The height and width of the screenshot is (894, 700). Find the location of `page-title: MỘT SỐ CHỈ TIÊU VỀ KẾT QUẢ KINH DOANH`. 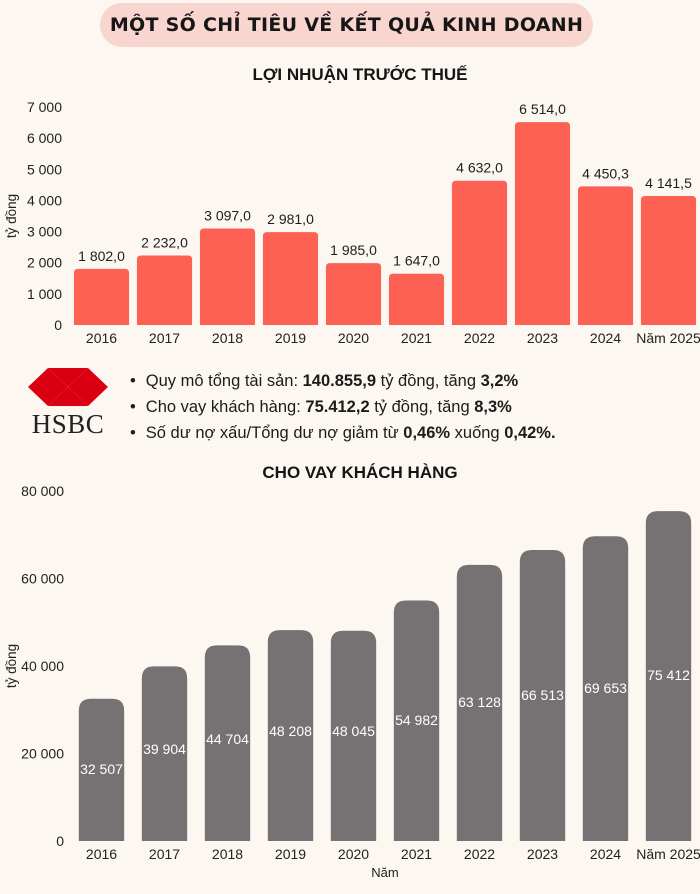

page-title: MỘT SỐ CHỈ TIÊU VỀ KẾT QUẢ KINH DOANH is located at coordinates (346, 25).